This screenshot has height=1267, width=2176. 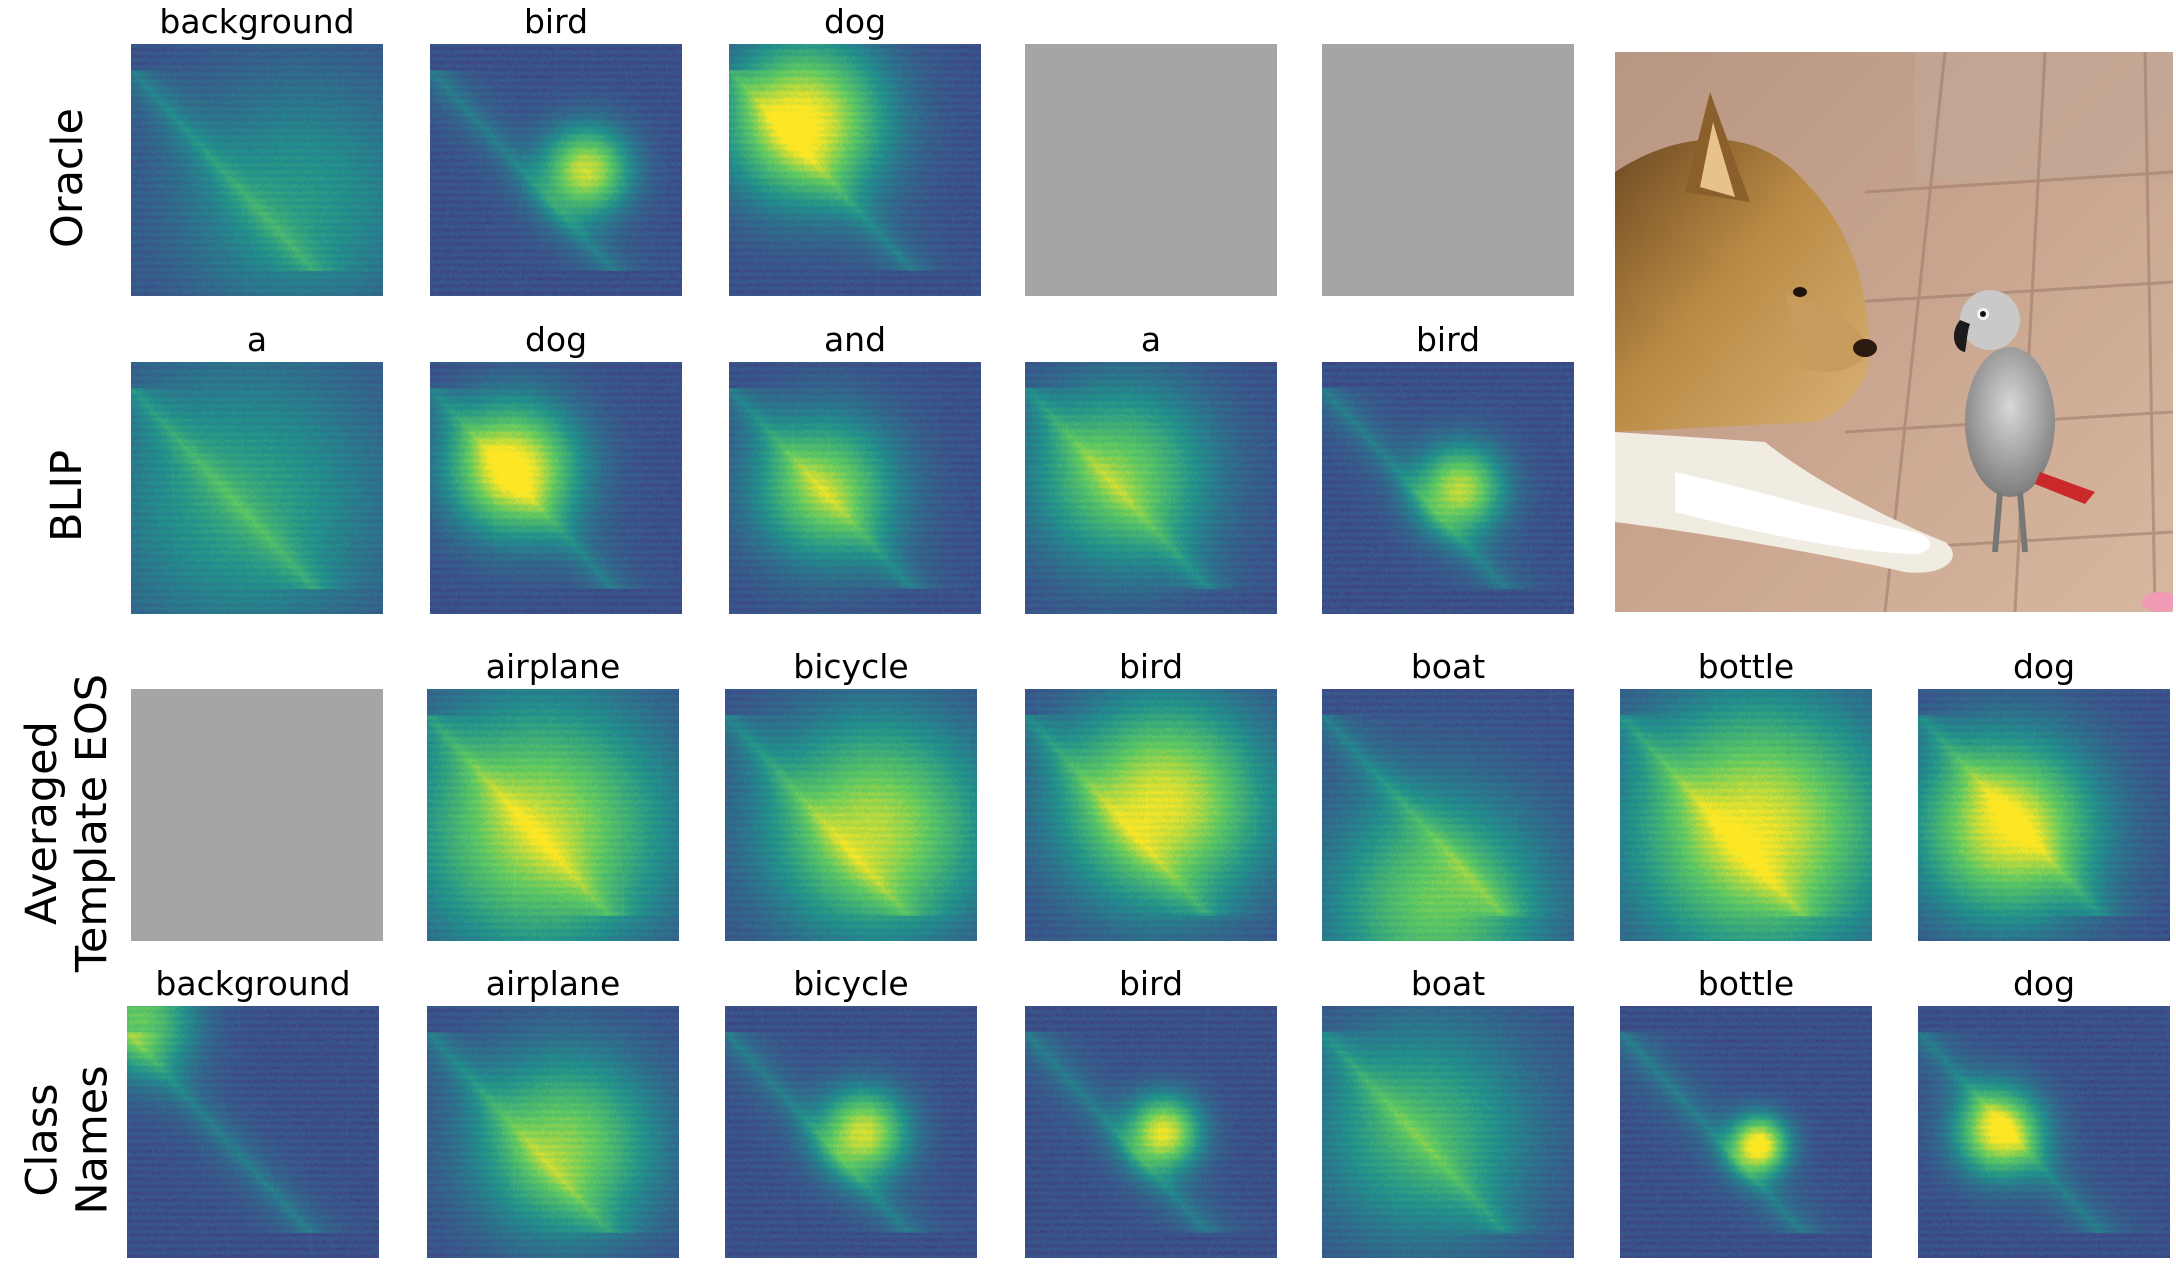 I want to click on panel-caption: and, so click(x=855, y=339).